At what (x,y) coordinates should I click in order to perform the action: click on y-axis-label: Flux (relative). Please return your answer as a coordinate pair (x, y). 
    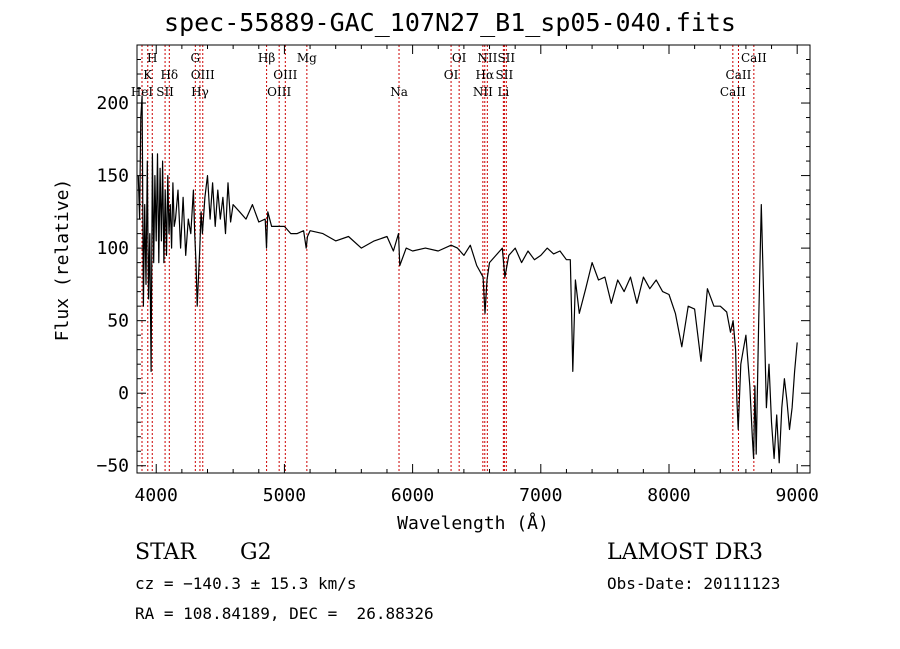
    Looking at the image, I should click on (62, 260).